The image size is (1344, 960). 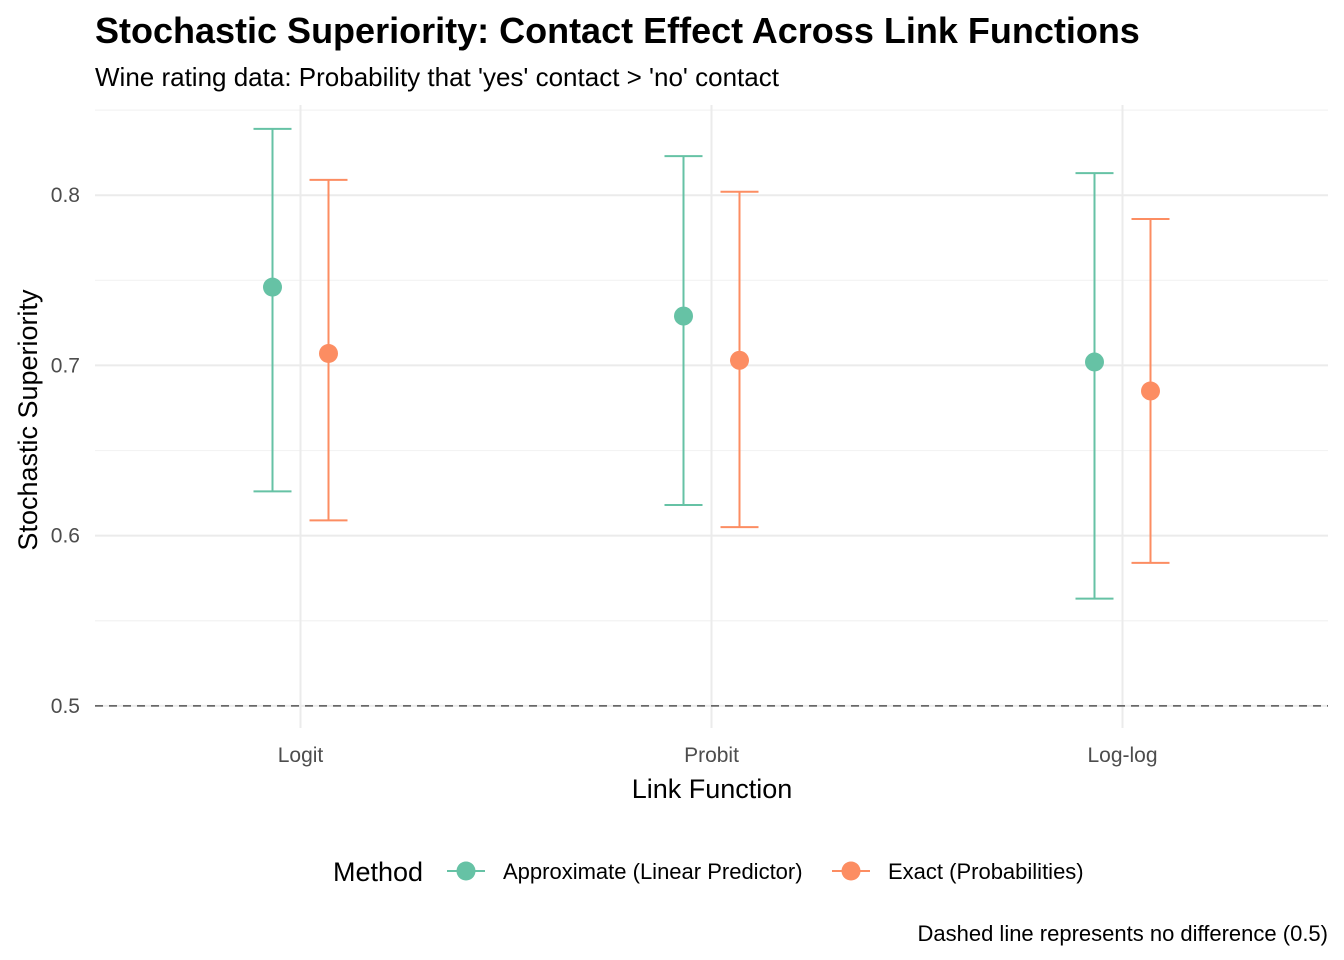 What do you see at coordinates (28, 420) in the screenshot?
I see `y-axis-title: Stochastic Superiority` at bounding box center [28, 420].